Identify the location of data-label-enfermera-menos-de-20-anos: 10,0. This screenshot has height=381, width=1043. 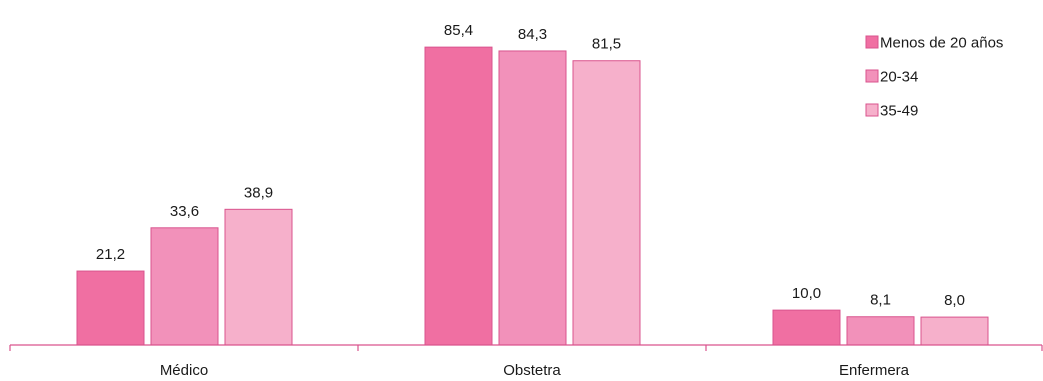
(806, 293).